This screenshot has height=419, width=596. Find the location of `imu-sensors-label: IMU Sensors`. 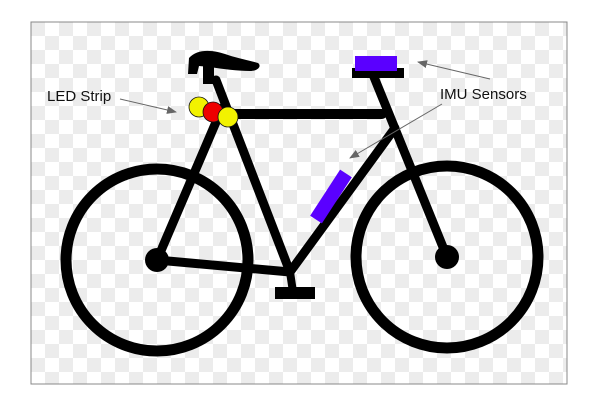

imu-sensors-label: IMU Sensors is located at coordinates (483, 94).